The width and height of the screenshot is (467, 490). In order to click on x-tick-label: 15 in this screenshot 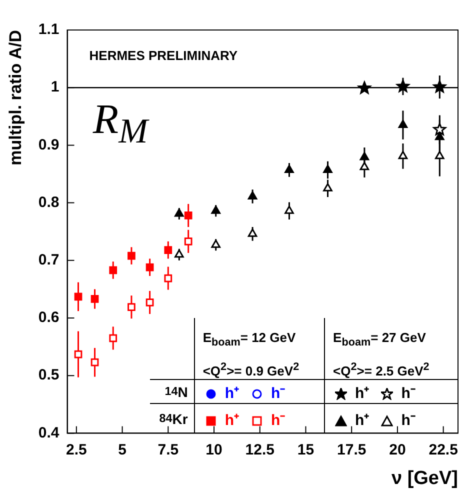, I will do `click(305, 449)`.